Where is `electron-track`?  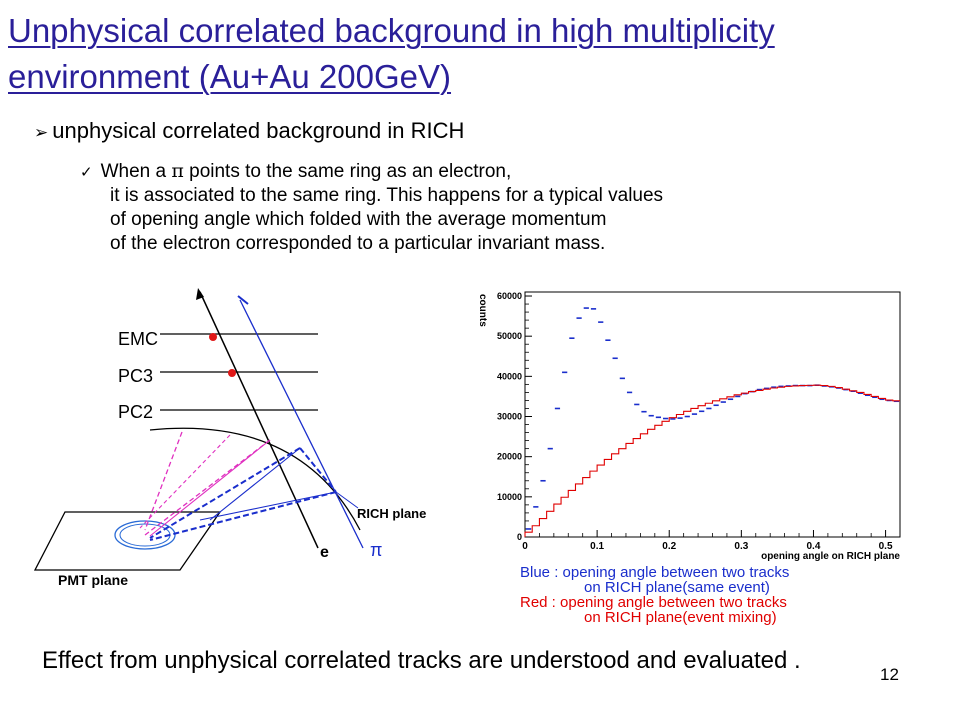 electron-track is located at coordinates (259, 420).